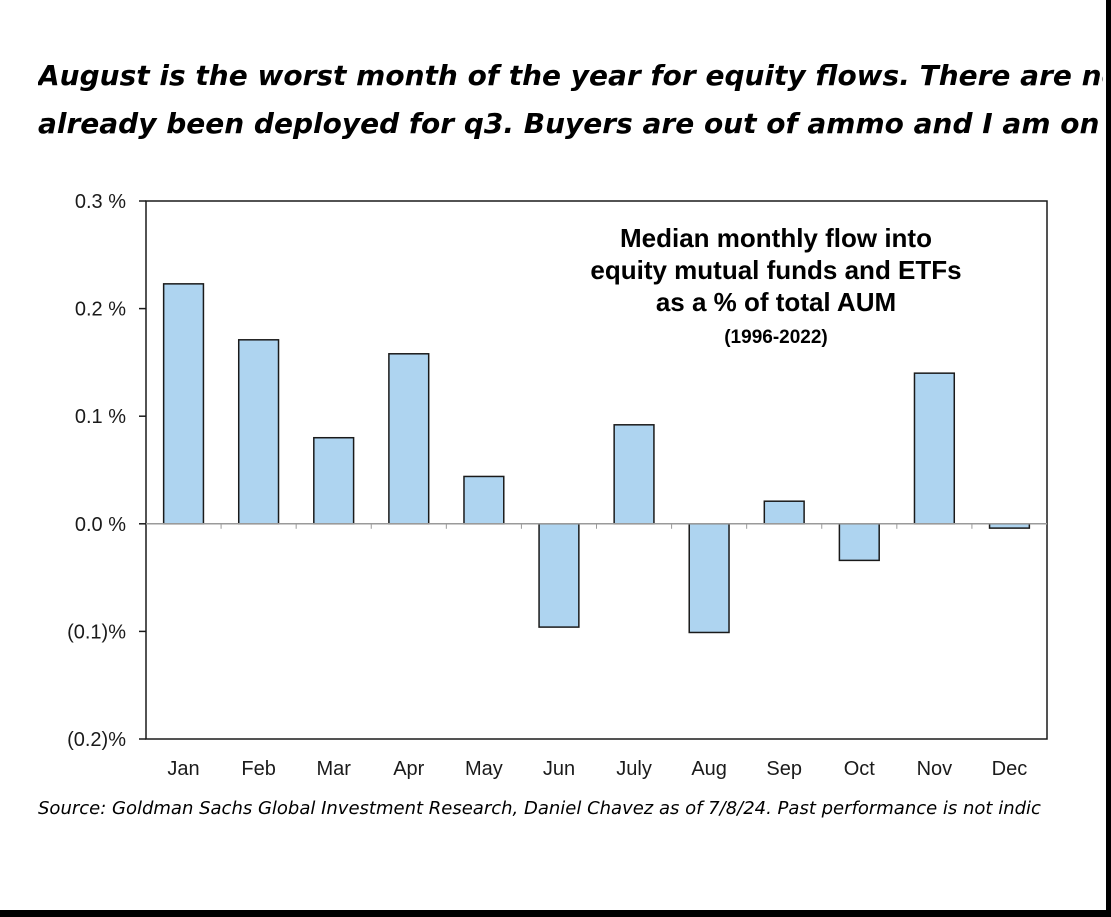 The height and width of the screenshot is (917, 1111). What do you see at coordinates (775, 270) in the screenshot?
I see `chart-title-line: equity mutual funds and ETFs` at bounding box center [775, 270].